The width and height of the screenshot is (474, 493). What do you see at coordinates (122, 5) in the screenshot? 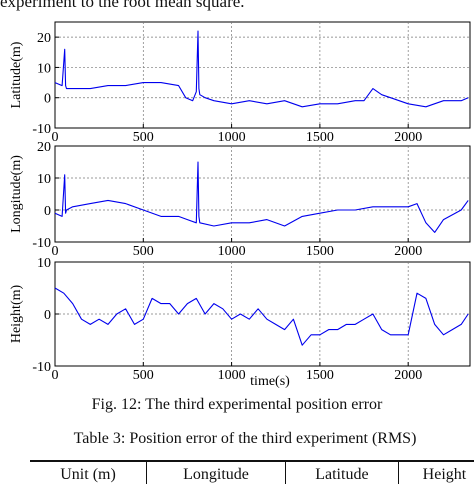
I see `preceding-paragraph-text: experiment to the root mean square.` at bounding box center [122, 5].